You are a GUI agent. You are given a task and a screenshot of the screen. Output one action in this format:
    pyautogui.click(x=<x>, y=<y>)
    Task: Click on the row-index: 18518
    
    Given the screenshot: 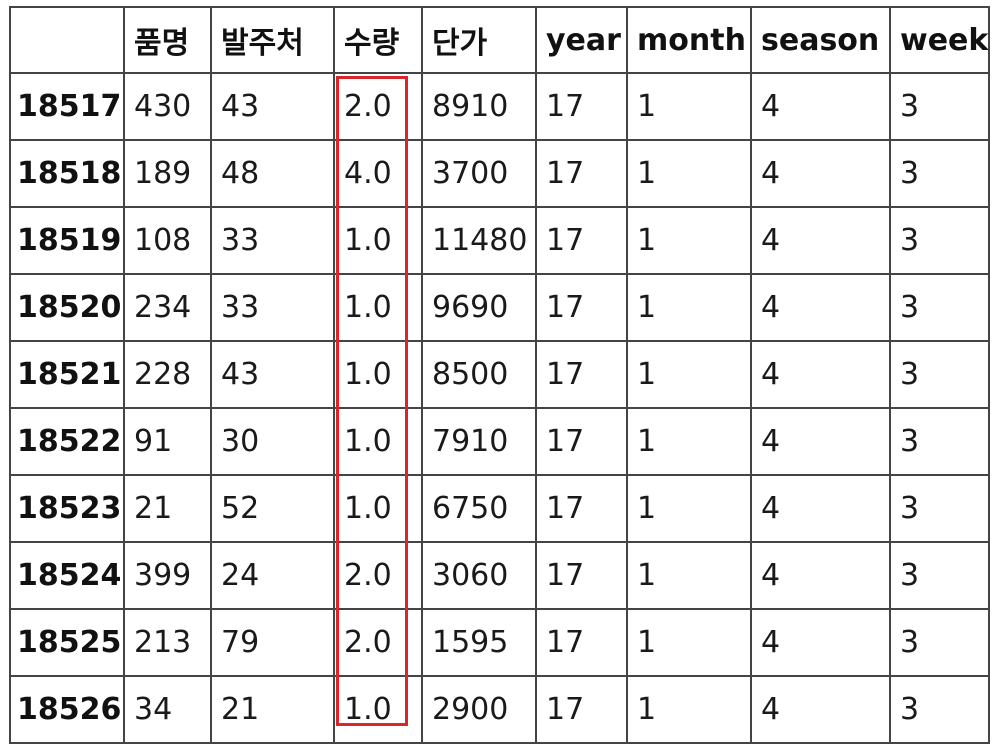 What is the action you would take?
    pyautogui.click(x=67, y=173)
    